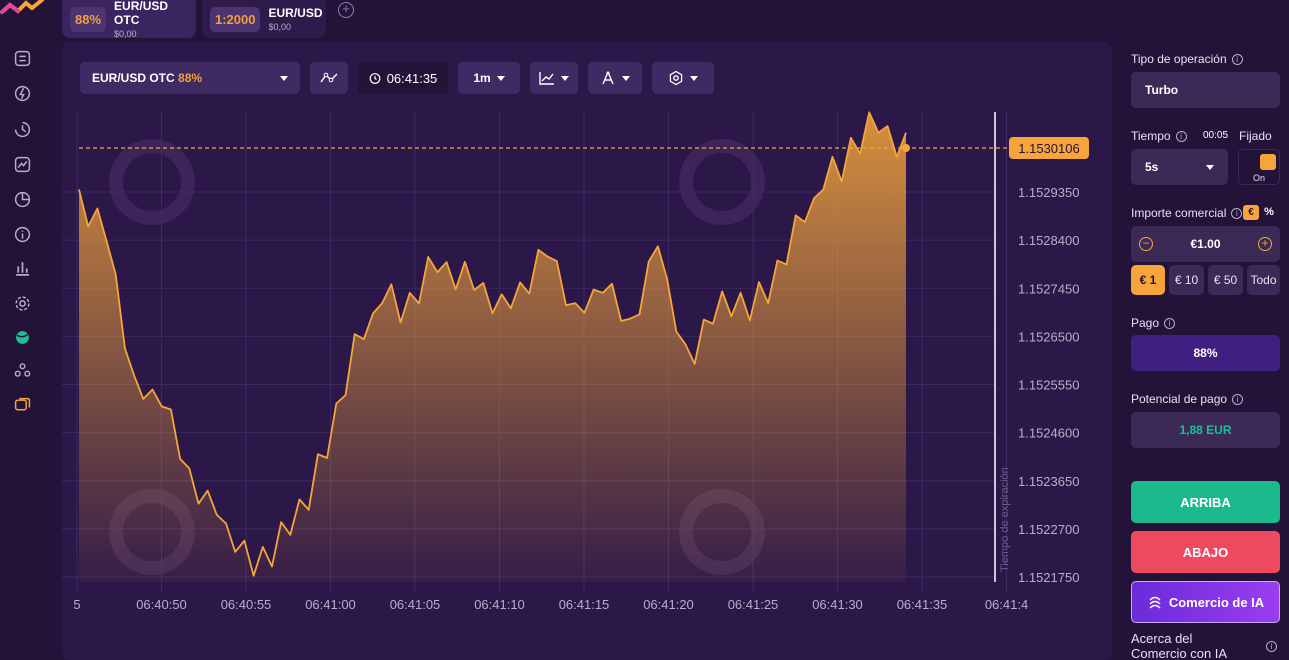 This screenshot has width=1289, height=660. I want to click on chart-type-selector, so click(554, 78).